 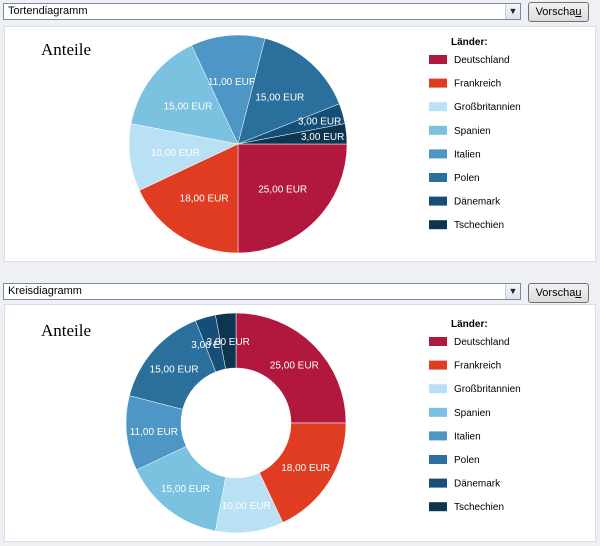 I want to click on slice-italien, so click(x=228, y=89).